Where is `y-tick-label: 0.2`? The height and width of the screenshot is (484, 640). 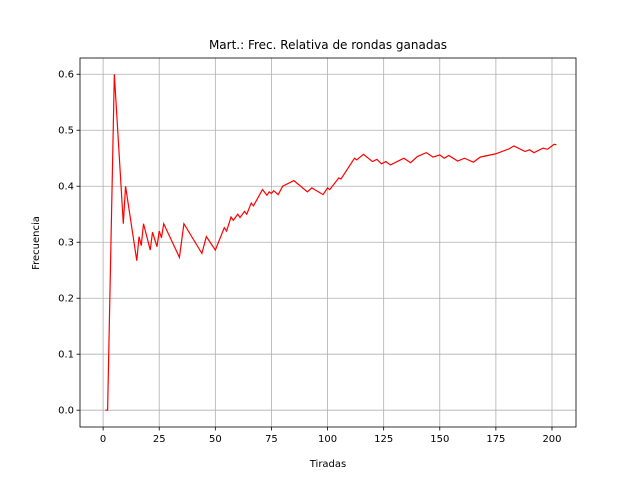 y-tick-label: 0.2 is located at coordinates (66, 299).